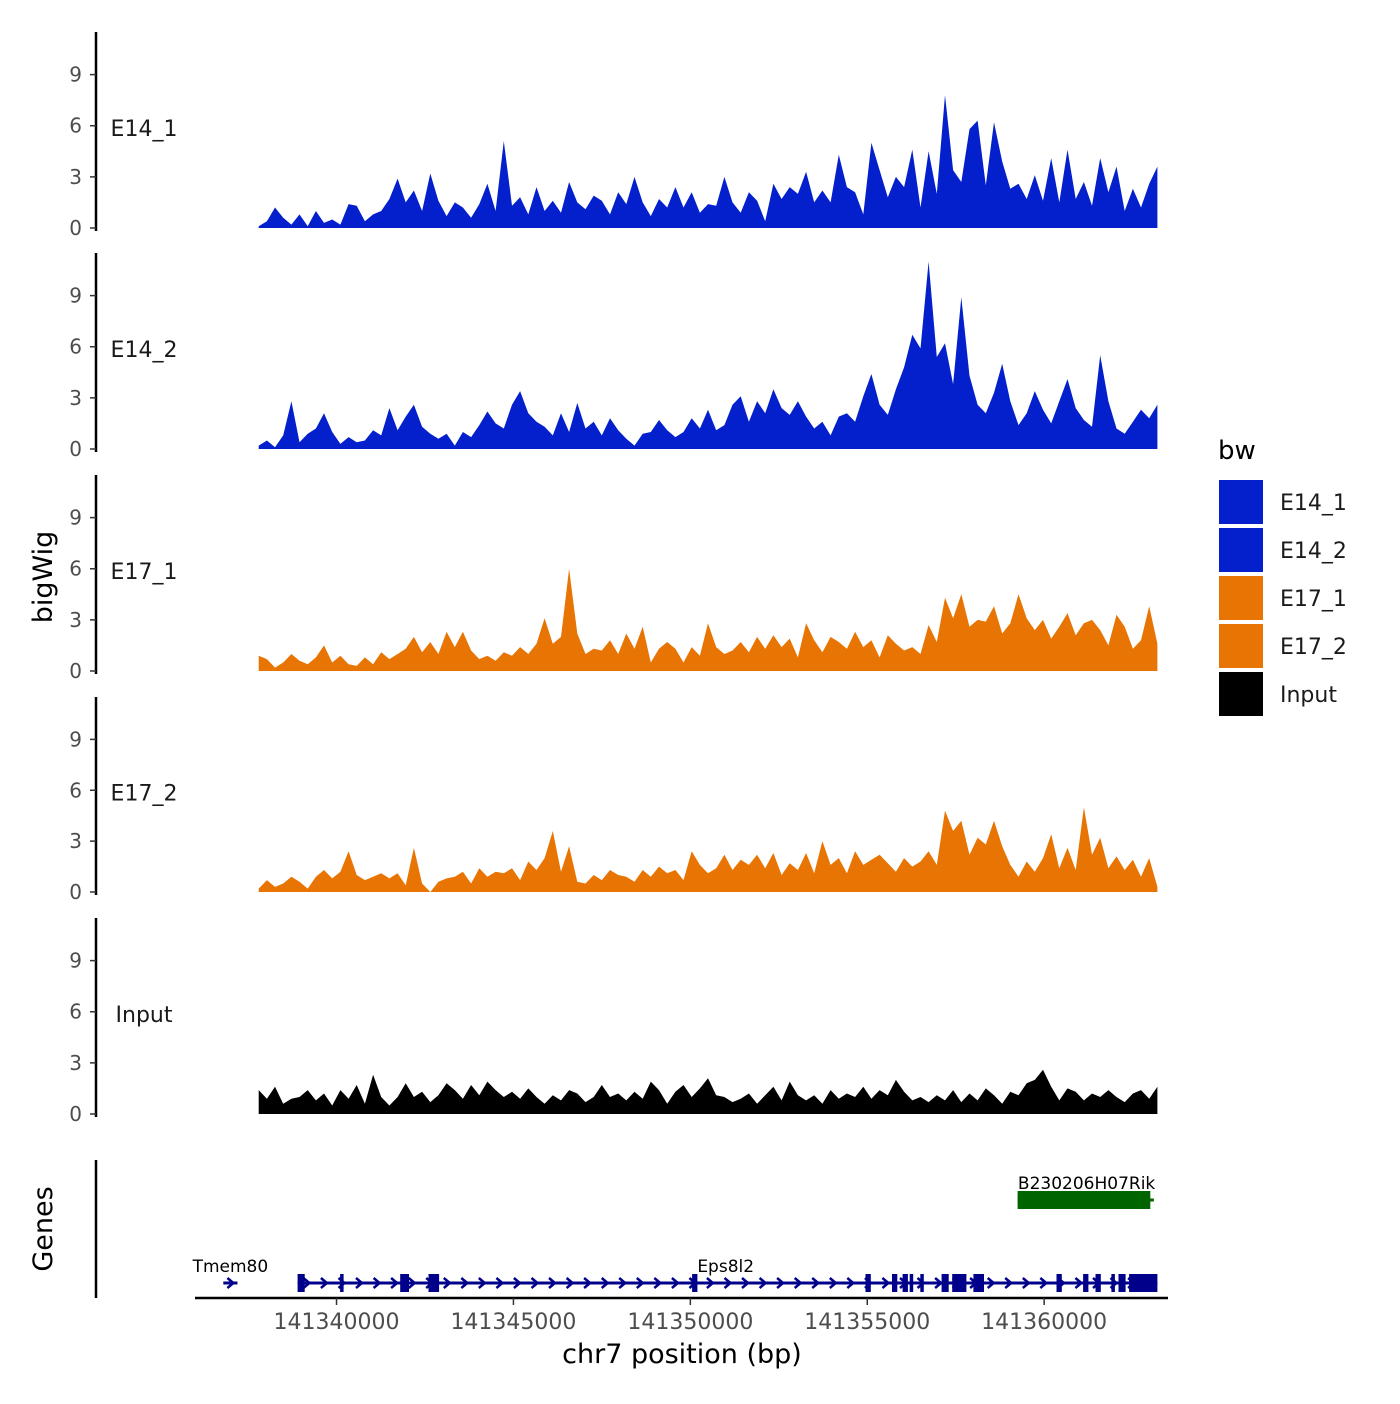 The image size is (1400, 1404). What do you see at coordinates (144, 572) in the screenshot?
I see `track-label: E17_1` at bounding box center [144, 572].